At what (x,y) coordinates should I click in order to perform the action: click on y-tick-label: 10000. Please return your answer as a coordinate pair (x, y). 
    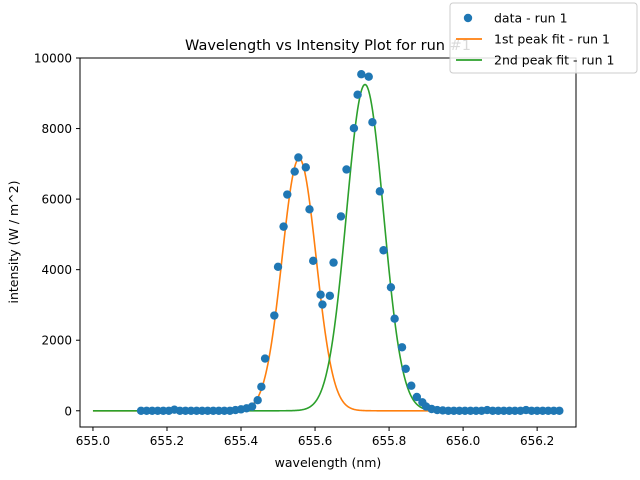
    Looking at the image, I should click on (53, 59).